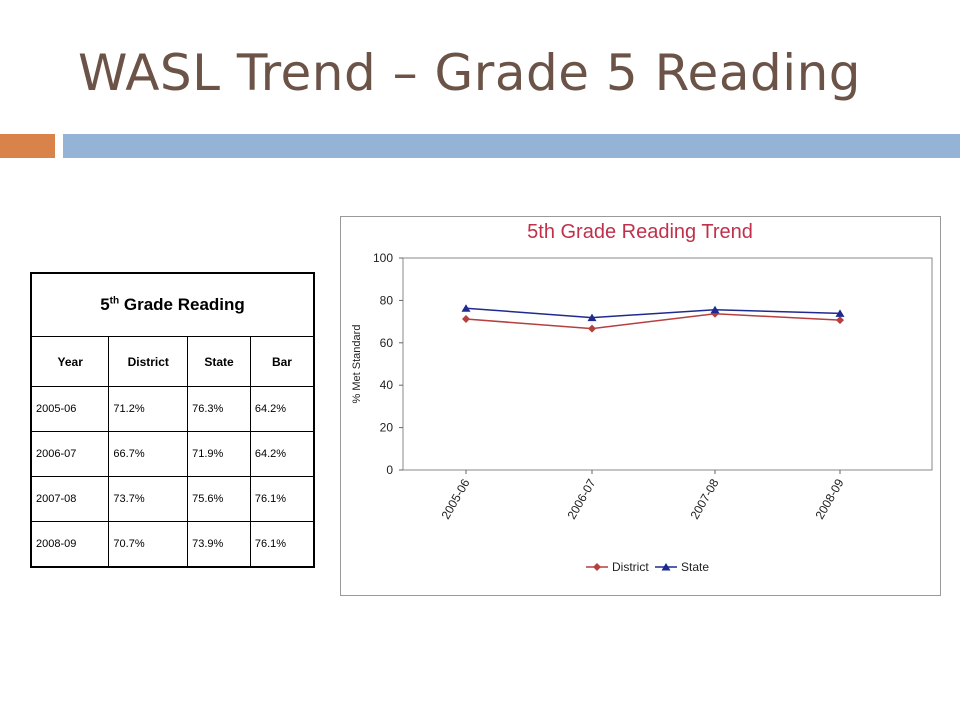  What do you see at coordinates (184, 304) in the screenshot?
I see `title-text: Grade Reading` at bounding box center [184, 304].